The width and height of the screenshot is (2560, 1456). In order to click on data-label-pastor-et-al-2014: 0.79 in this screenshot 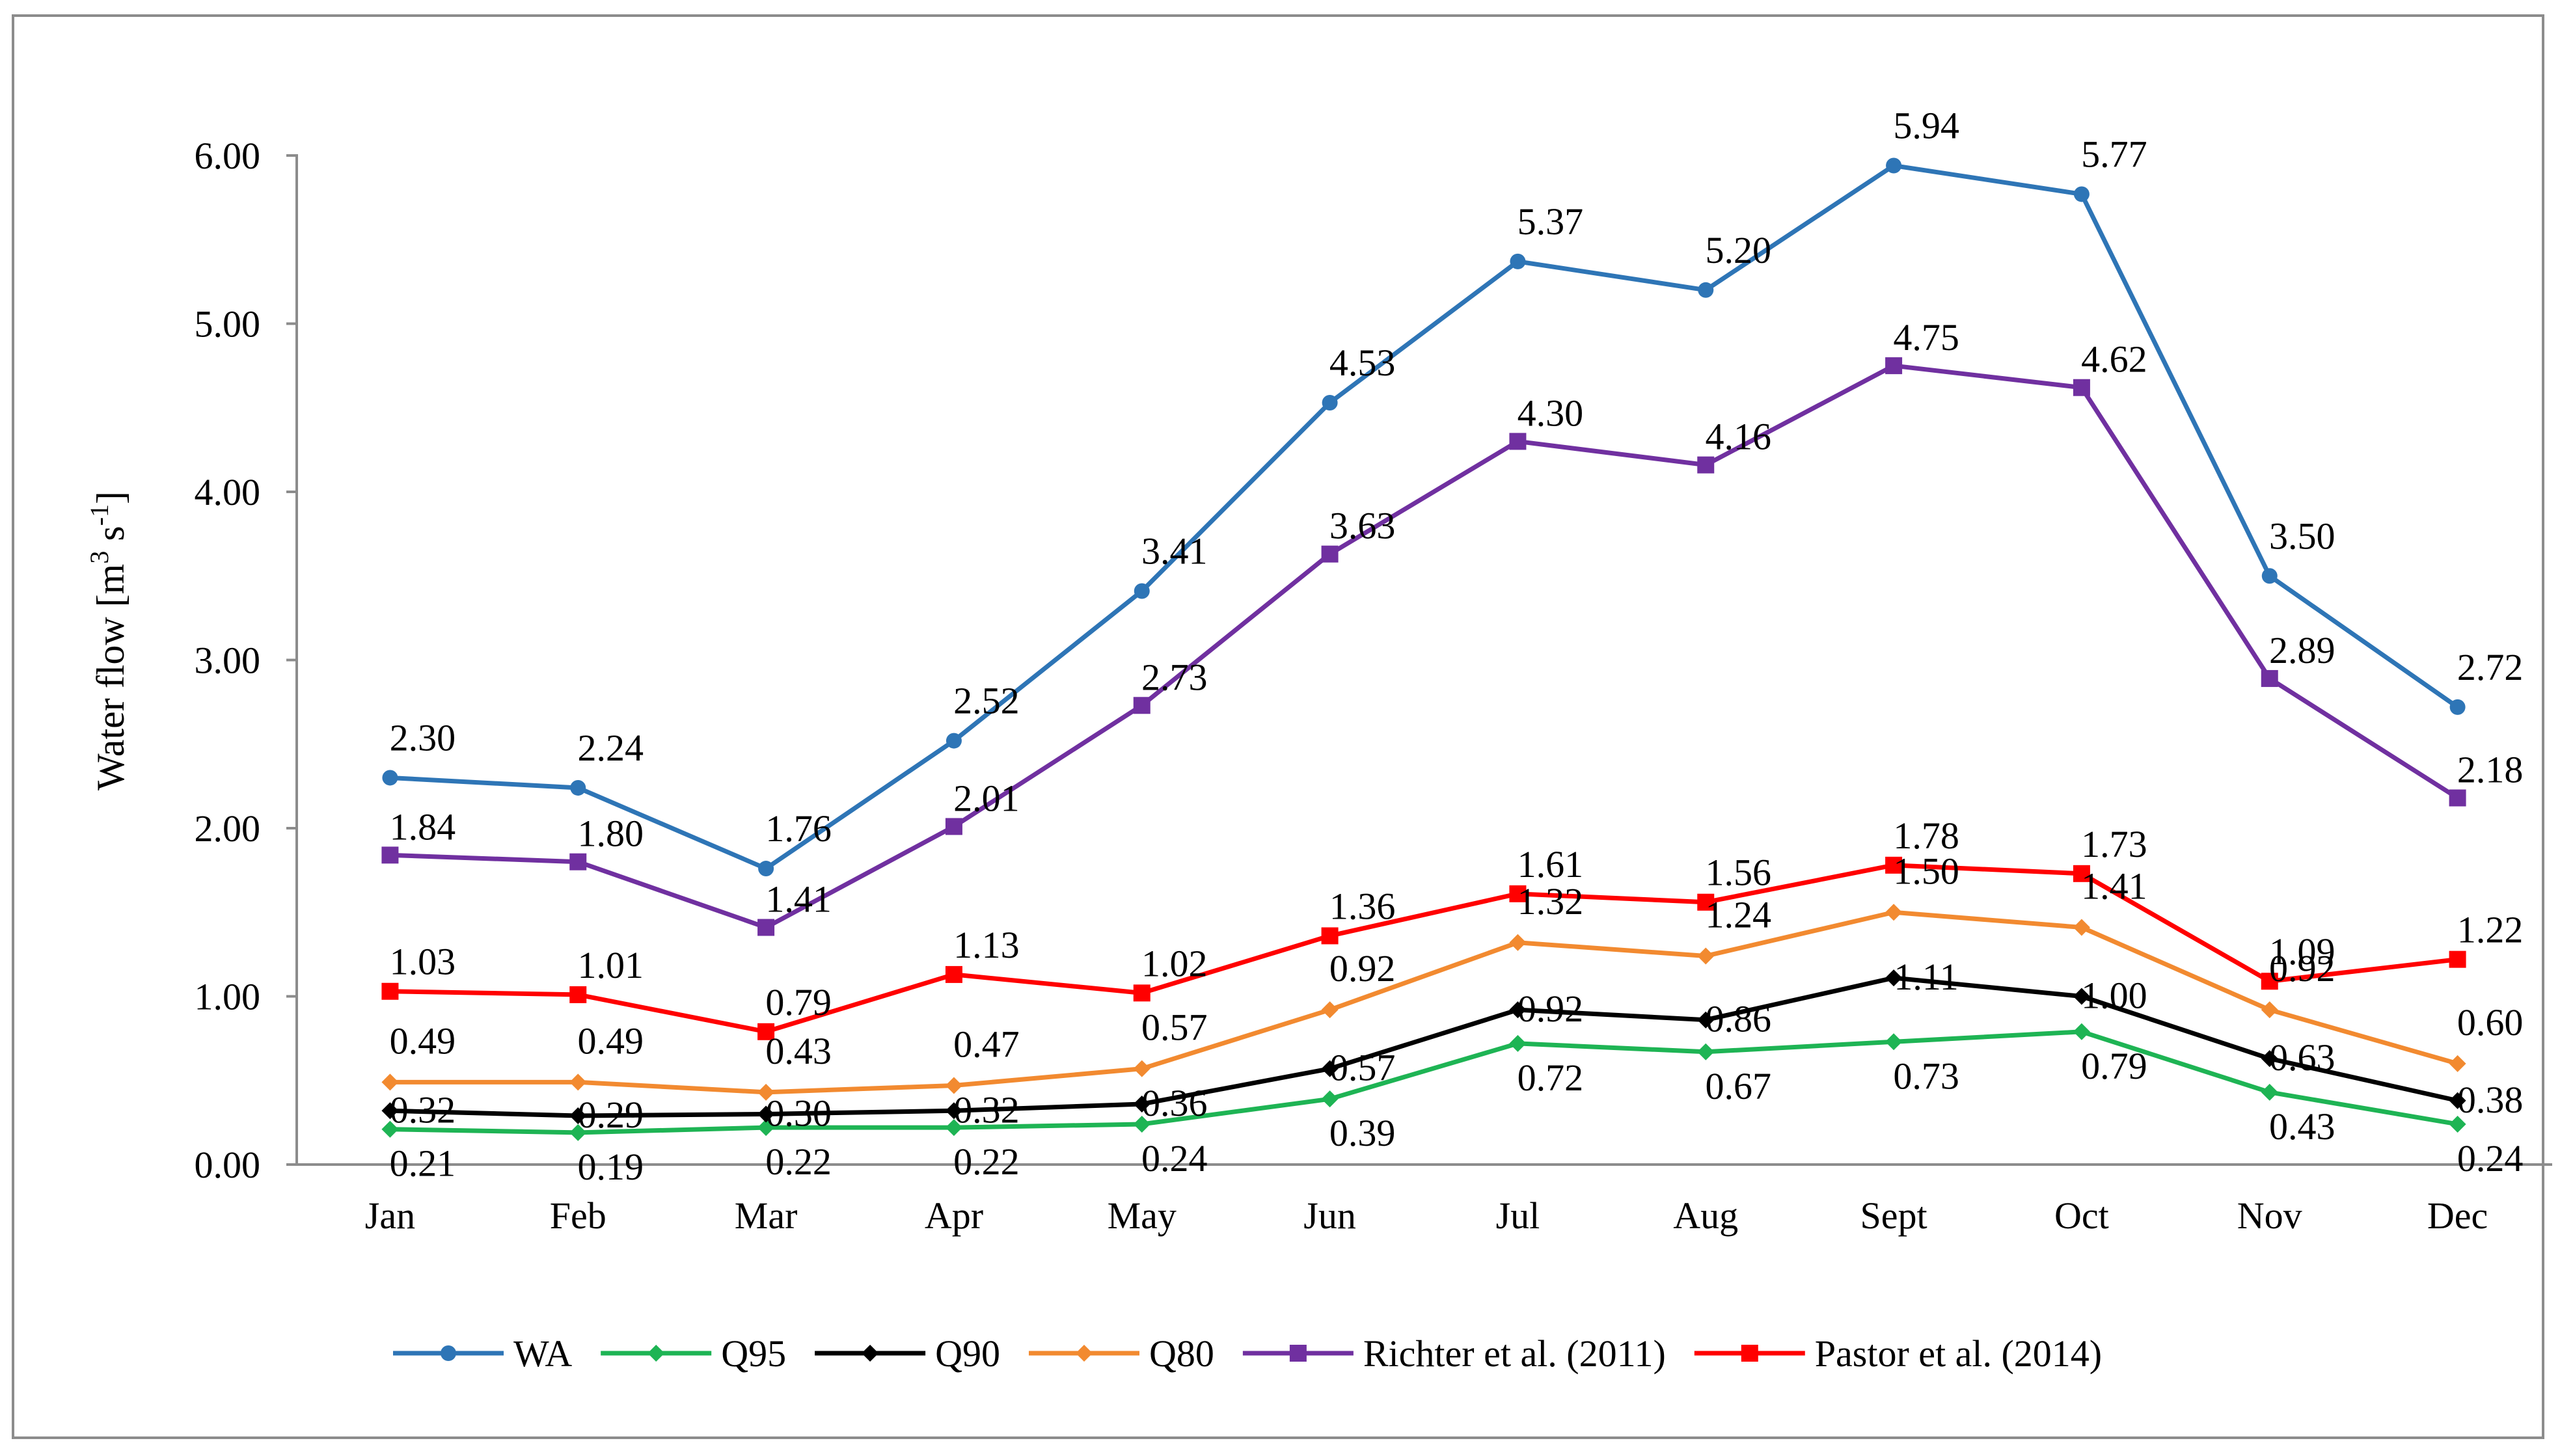, I will do `click(798, 1002)`.